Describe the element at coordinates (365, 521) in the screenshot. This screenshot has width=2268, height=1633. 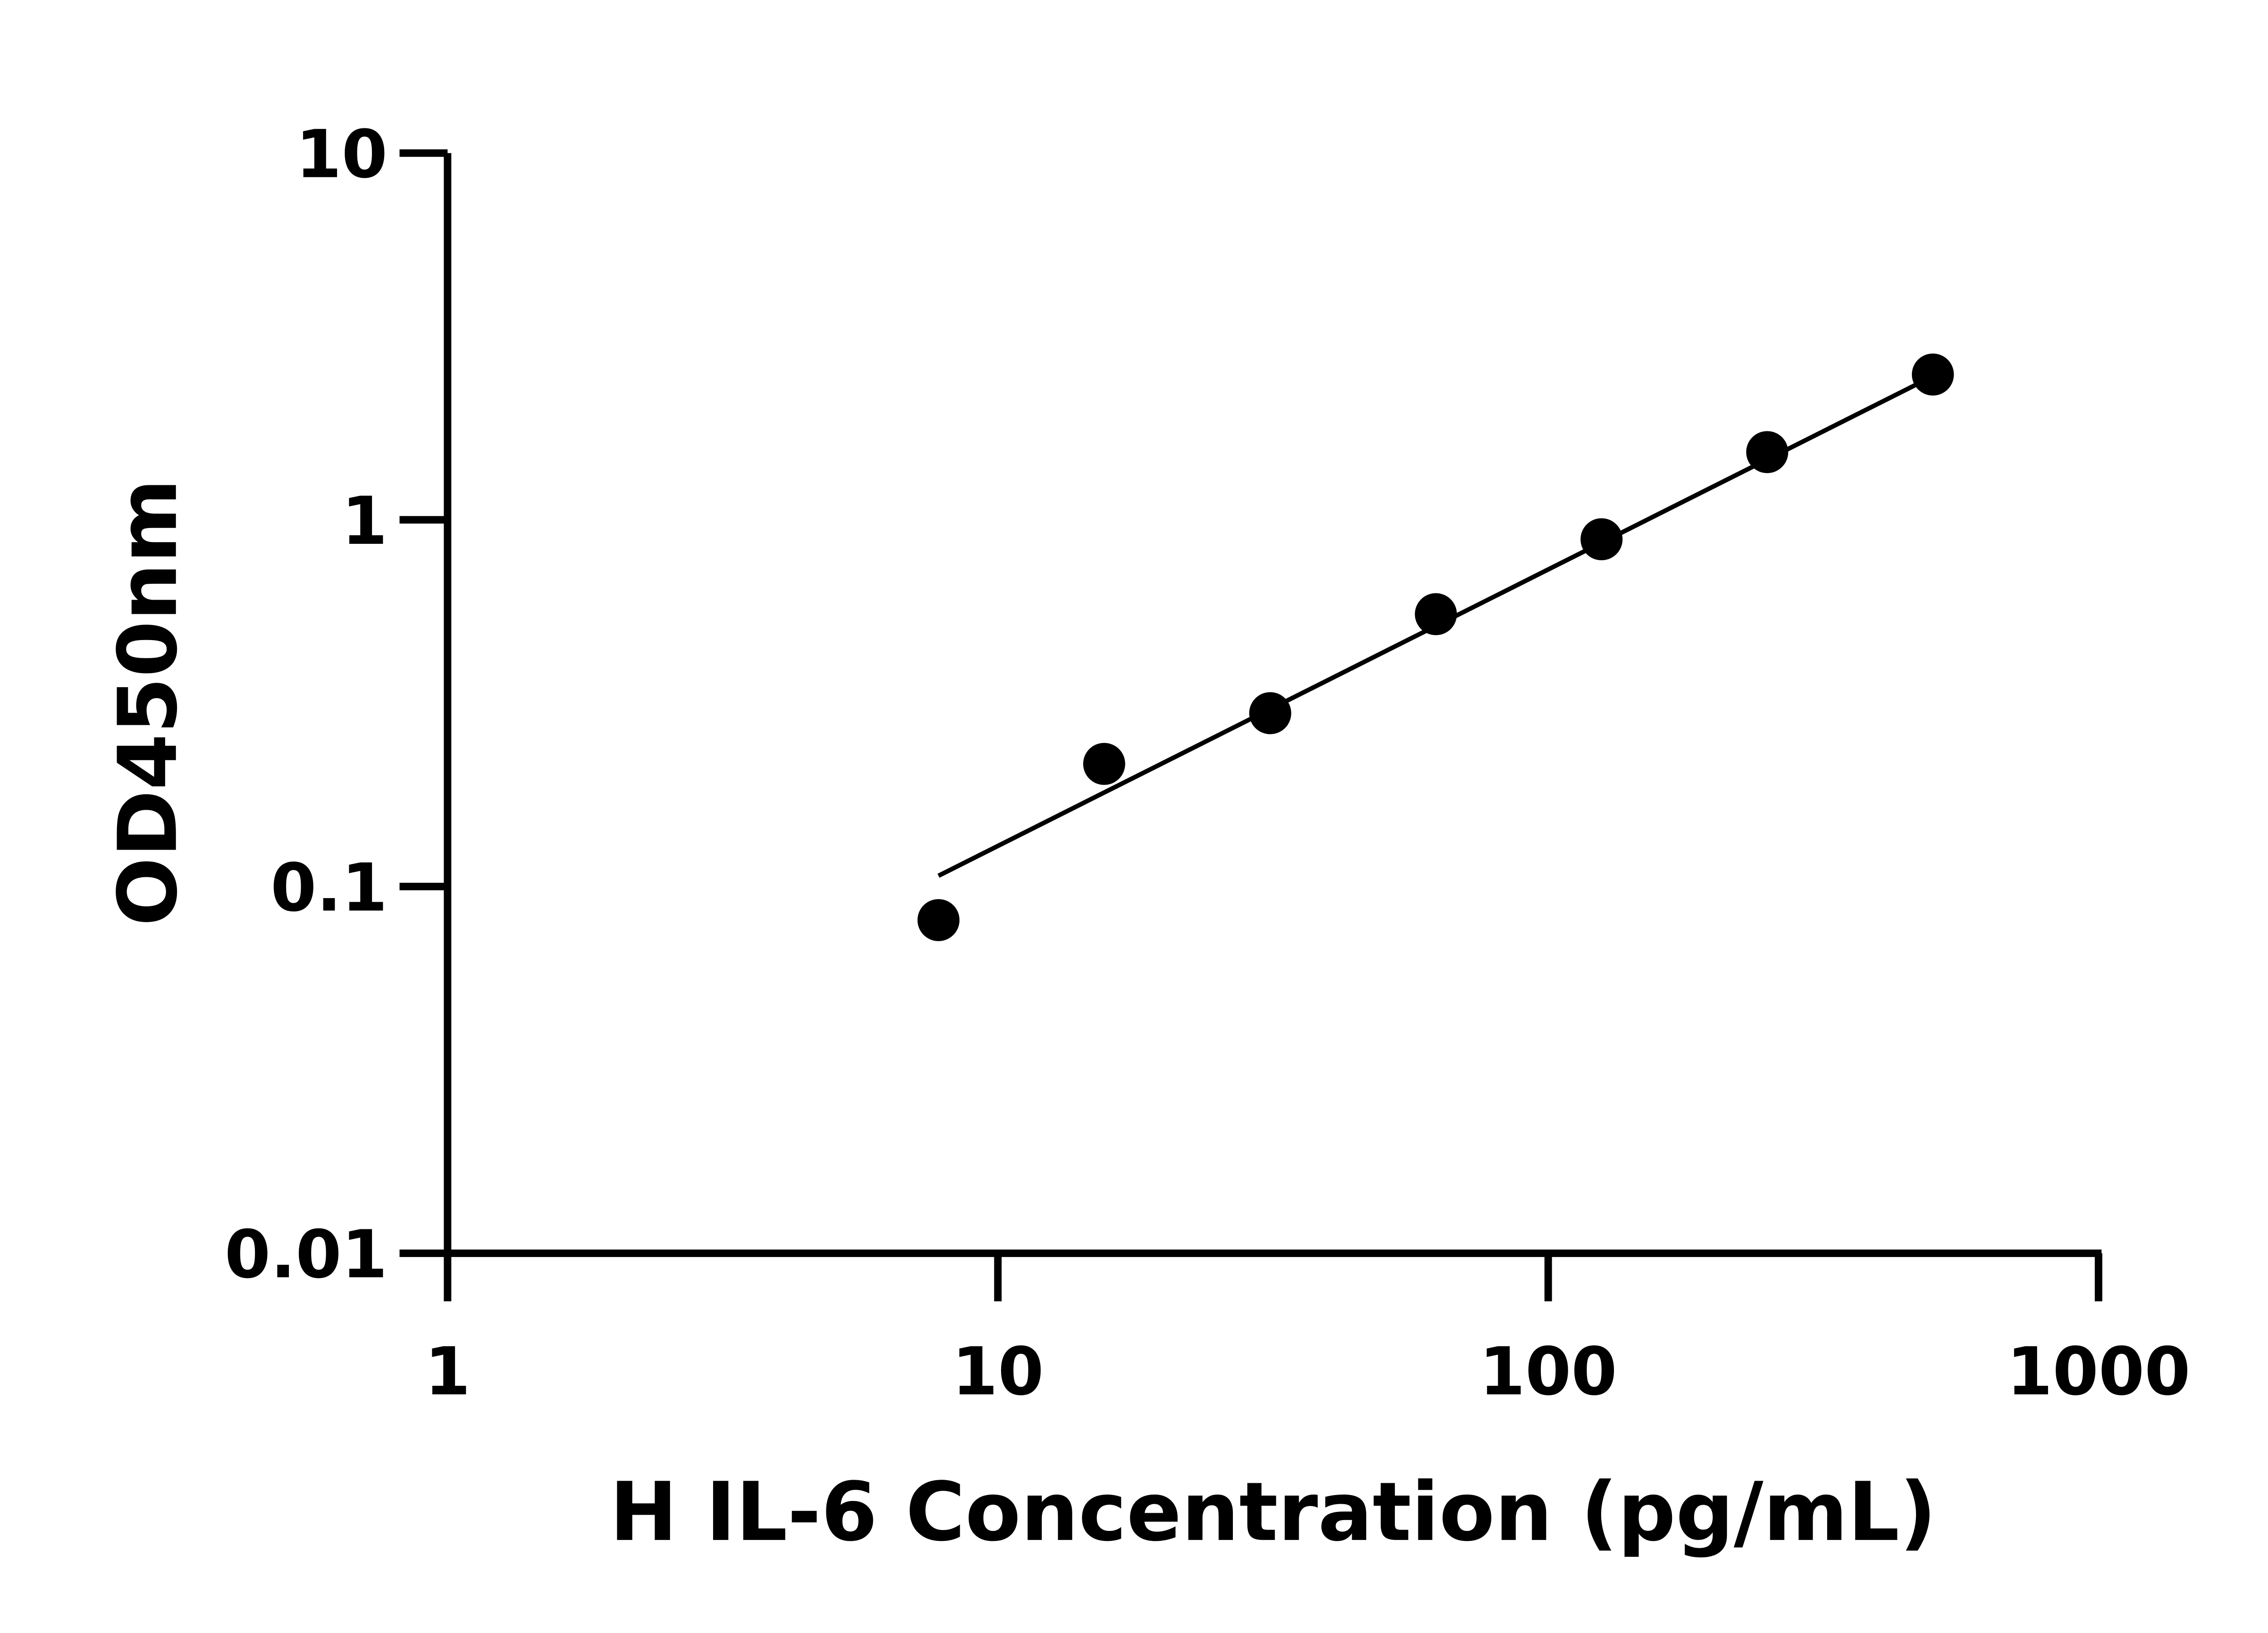
I see `y-tick-label: 1` at that location.